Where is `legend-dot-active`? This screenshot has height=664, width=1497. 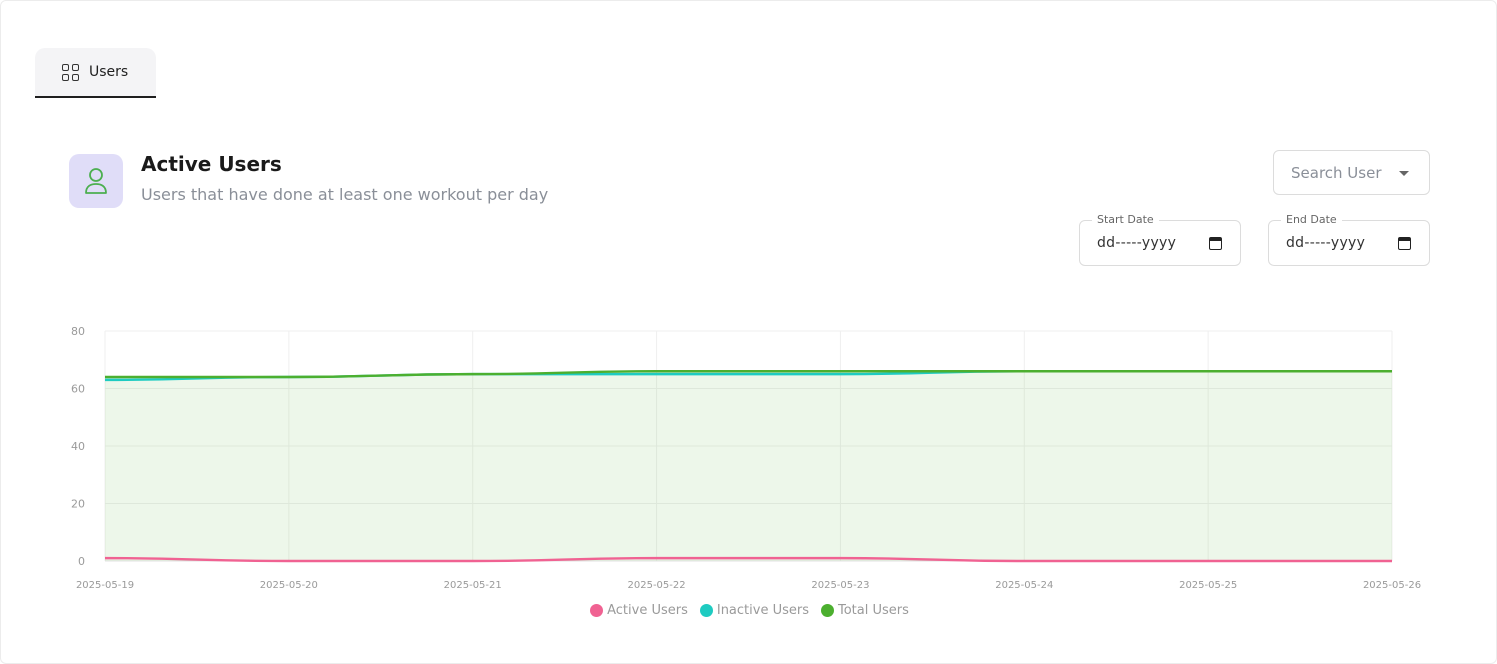 legend-dot-active is located at coordinates (597, 610).